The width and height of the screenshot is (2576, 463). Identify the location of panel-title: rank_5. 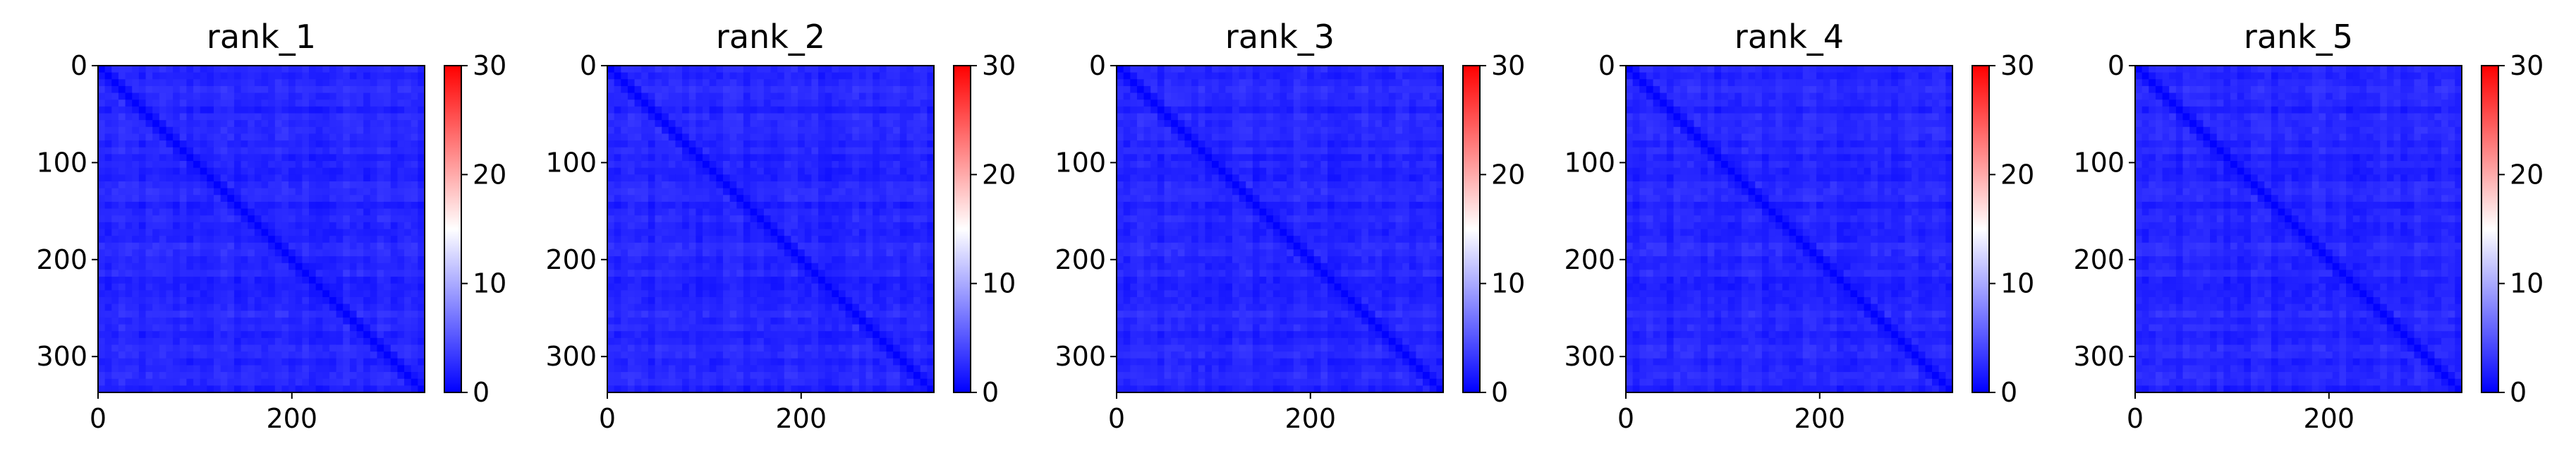
(2298, 37).